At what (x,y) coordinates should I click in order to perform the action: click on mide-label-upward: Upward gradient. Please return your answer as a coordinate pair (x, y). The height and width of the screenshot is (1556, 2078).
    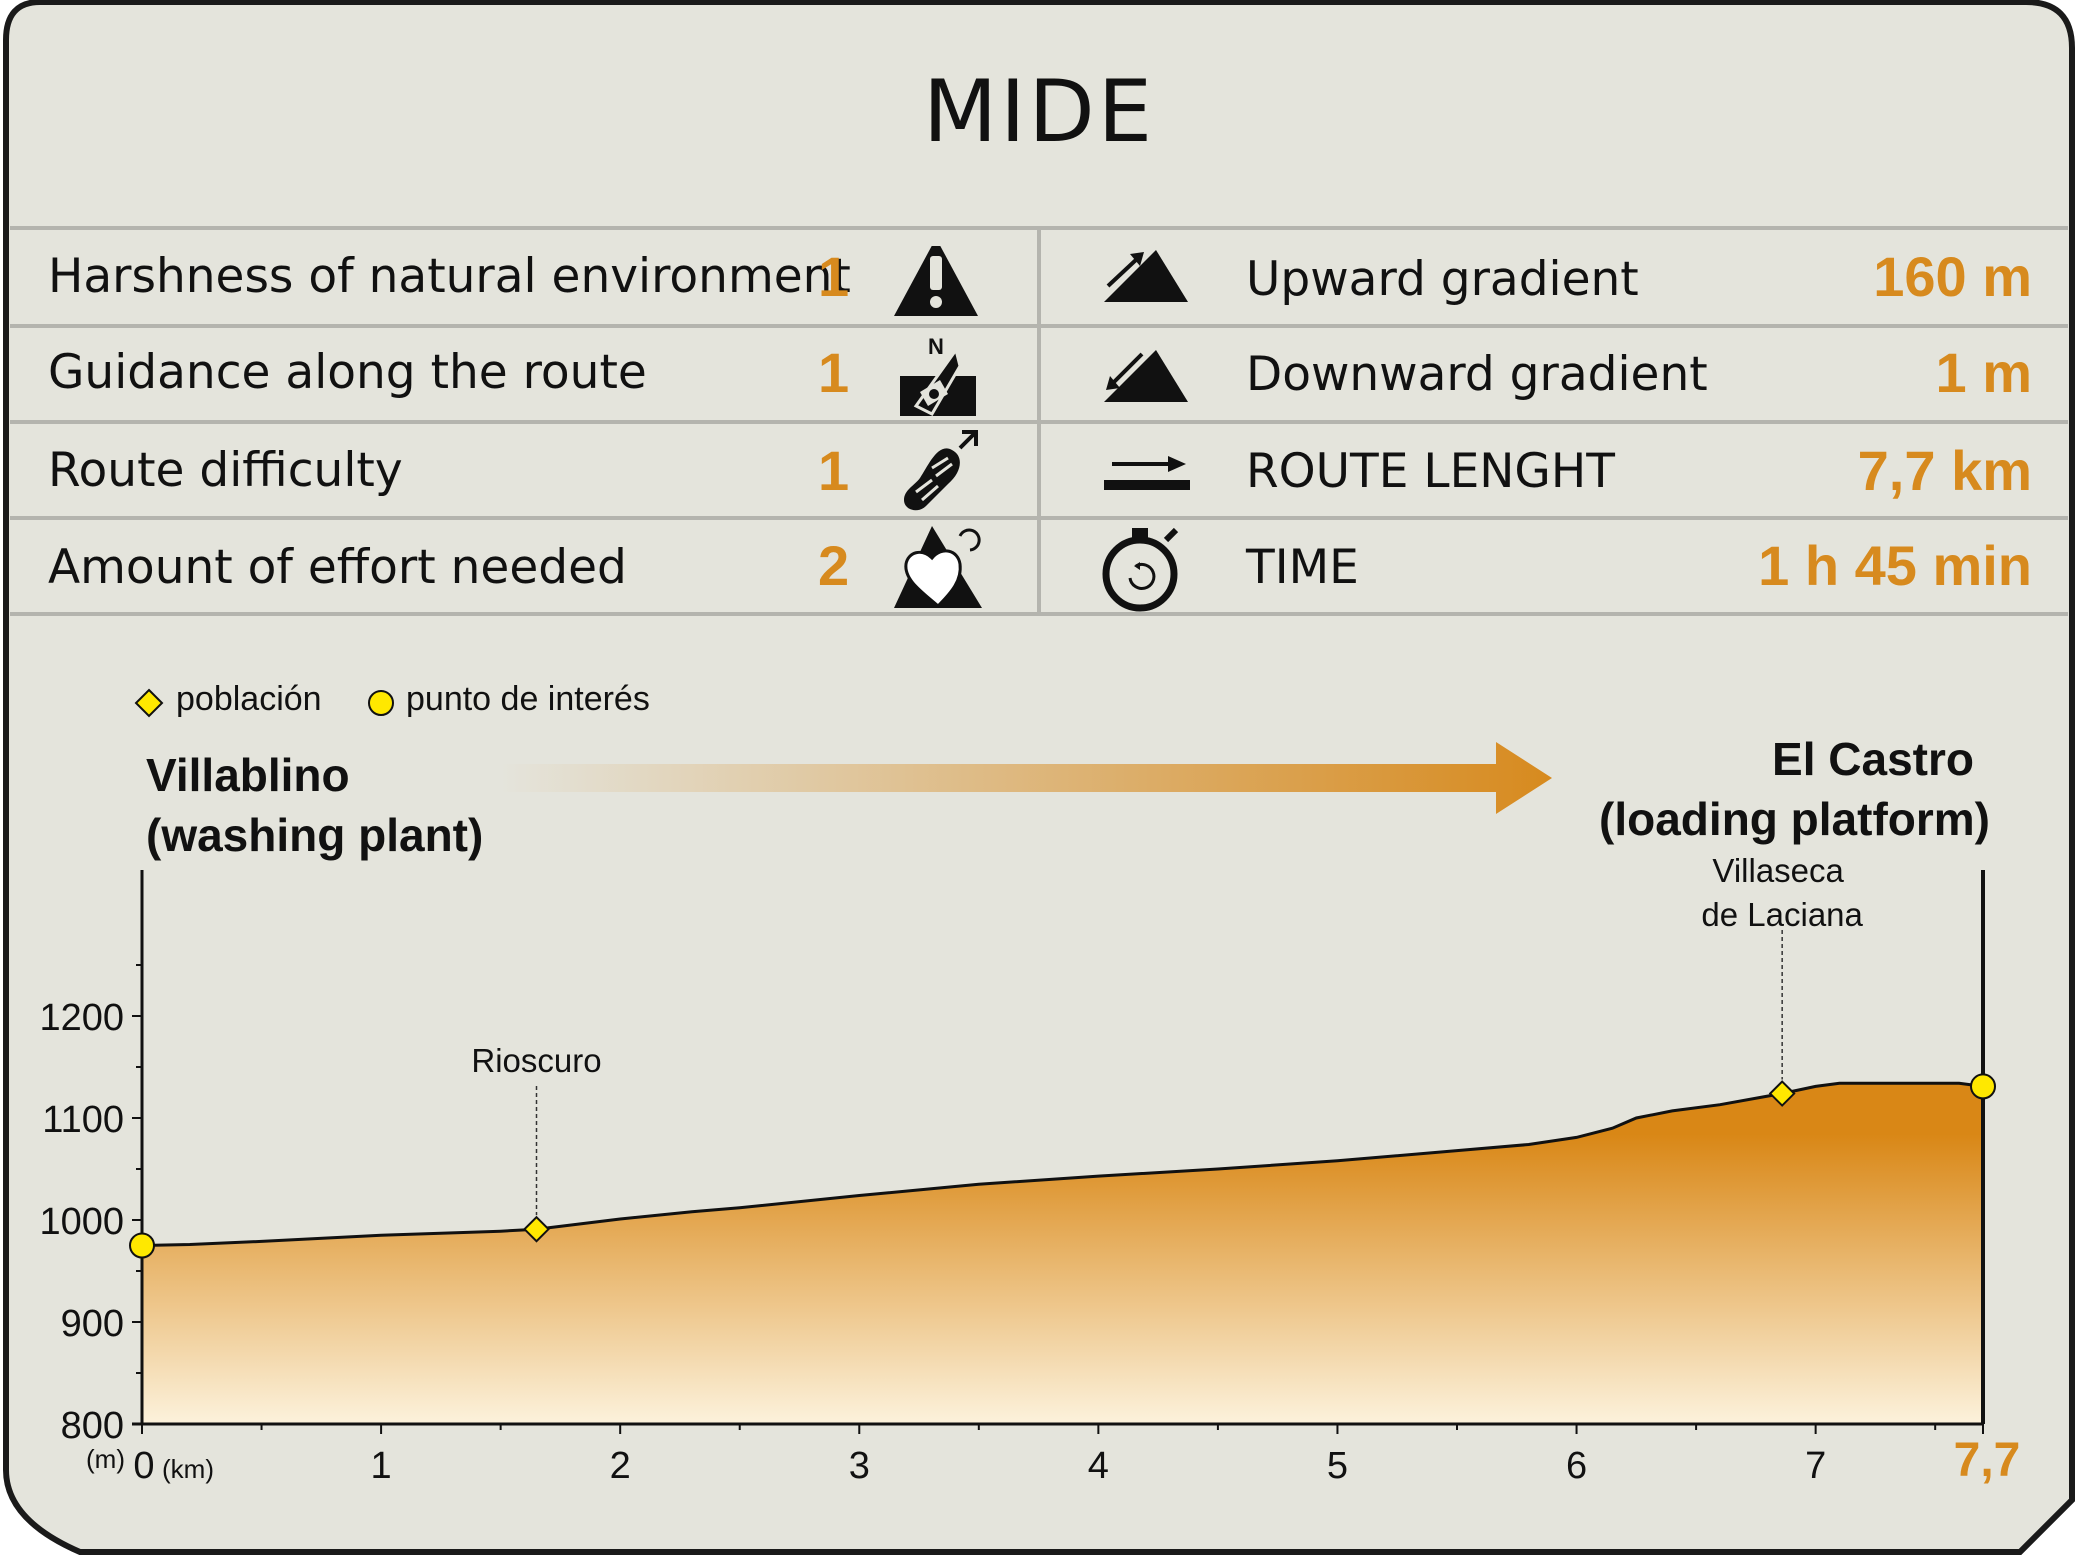
    Looking at the image, I should click on (1442, 279).